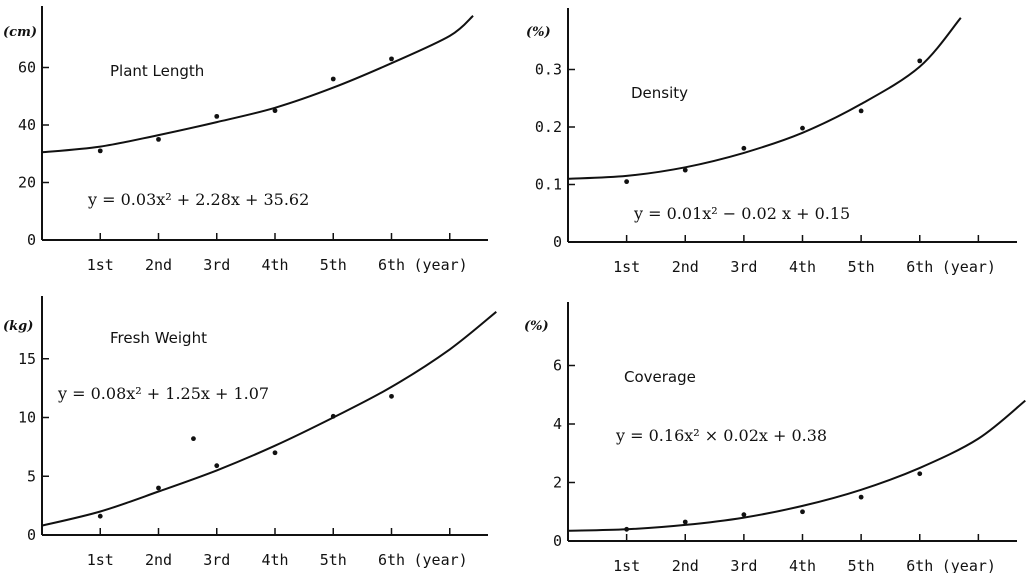 This screenshot has width=1034, height=573. Describe the element at coordinates (659, 93) in the screenshot. I see `chart-title: Density` at that location.